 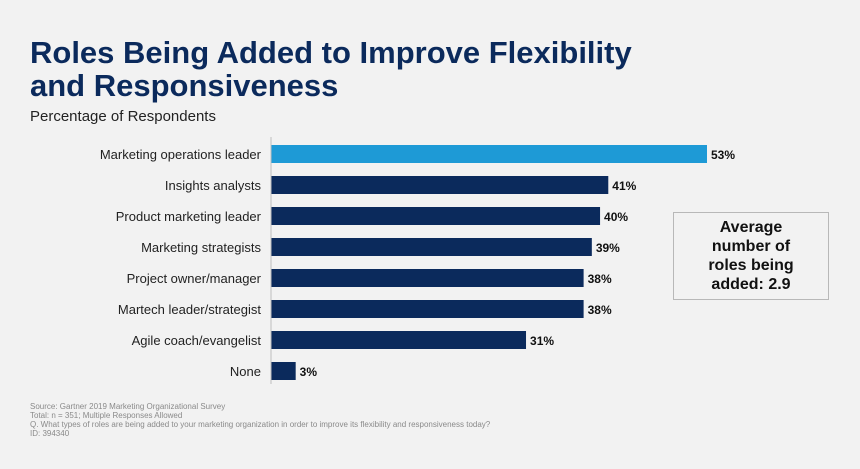 I want to click on category-label: Marketing strategists, so click(x=201, y=247).